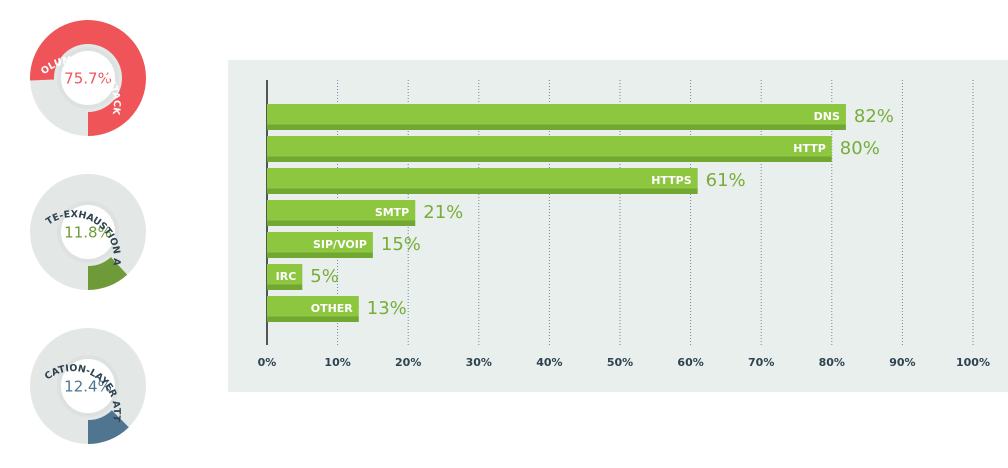 The height and width of the screenshot is (468, 1008). I want to click on donut-value-label: 11.8%, so click(88, 233).